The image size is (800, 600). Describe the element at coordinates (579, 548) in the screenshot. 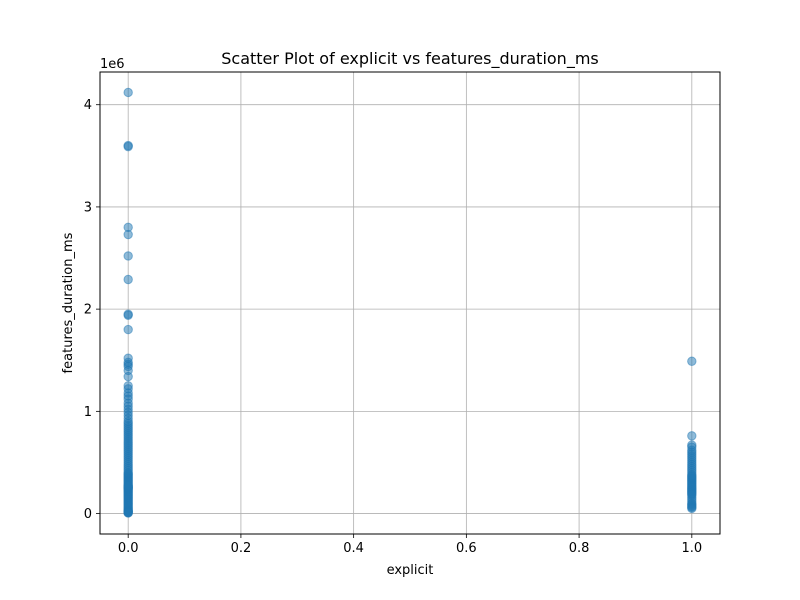

I see `x-tick-label: 0.8` at that location.